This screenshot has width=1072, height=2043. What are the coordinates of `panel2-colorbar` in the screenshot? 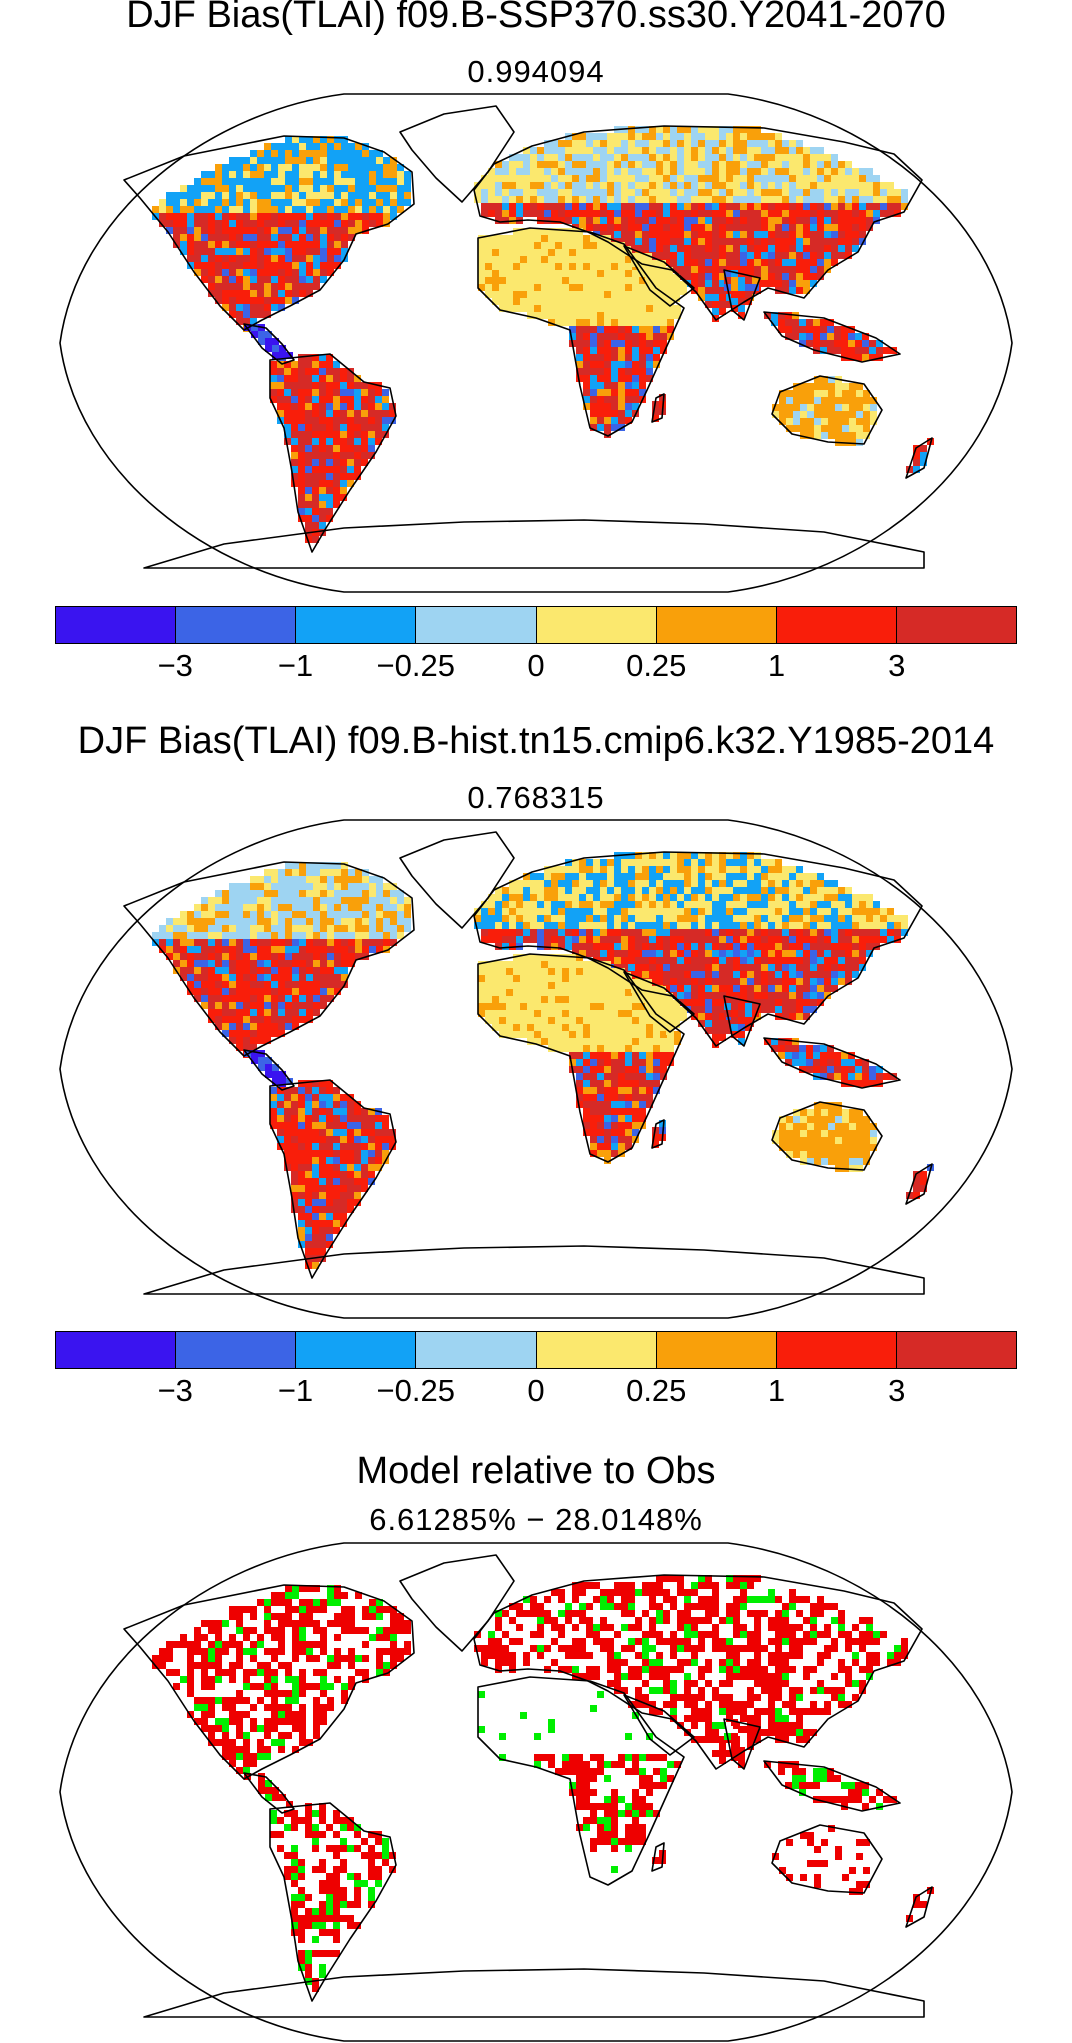 It's located at (536, 1350).